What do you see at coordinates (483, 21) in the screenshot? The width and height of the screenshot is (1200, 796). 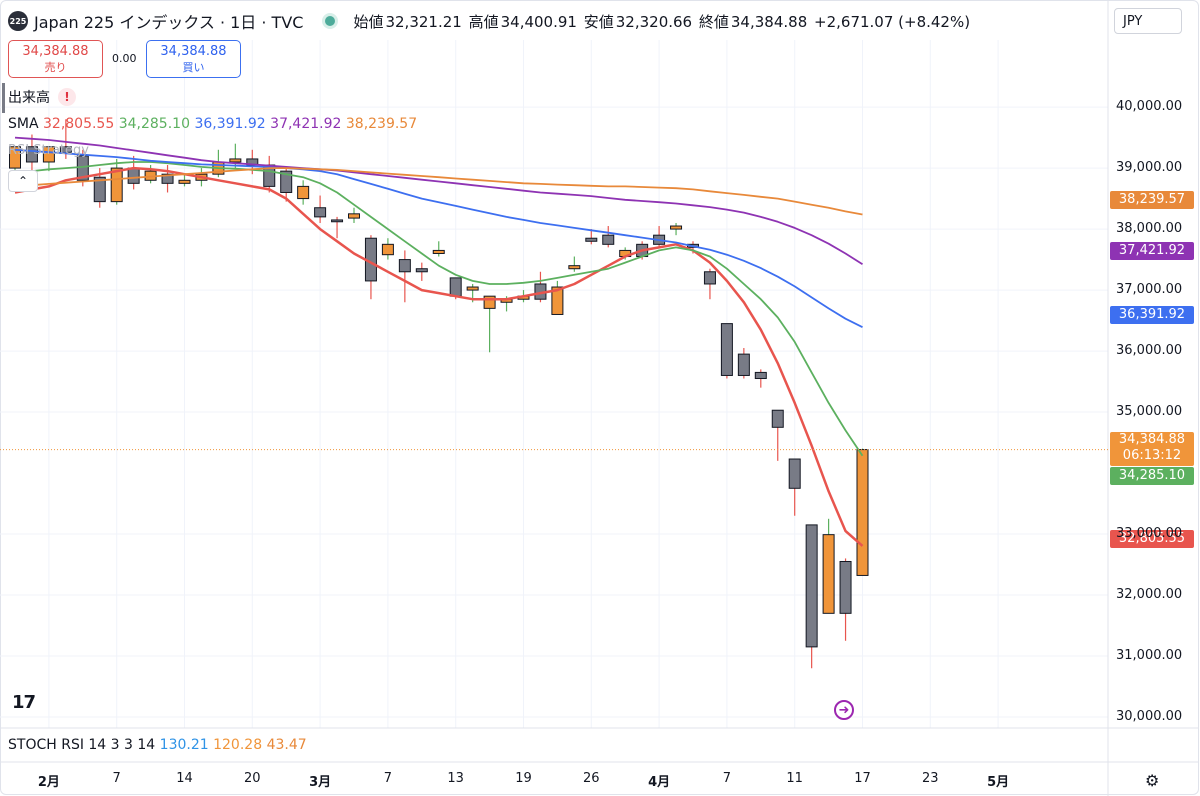 I see `high-label: 高値` at bounding box center [483, 21].